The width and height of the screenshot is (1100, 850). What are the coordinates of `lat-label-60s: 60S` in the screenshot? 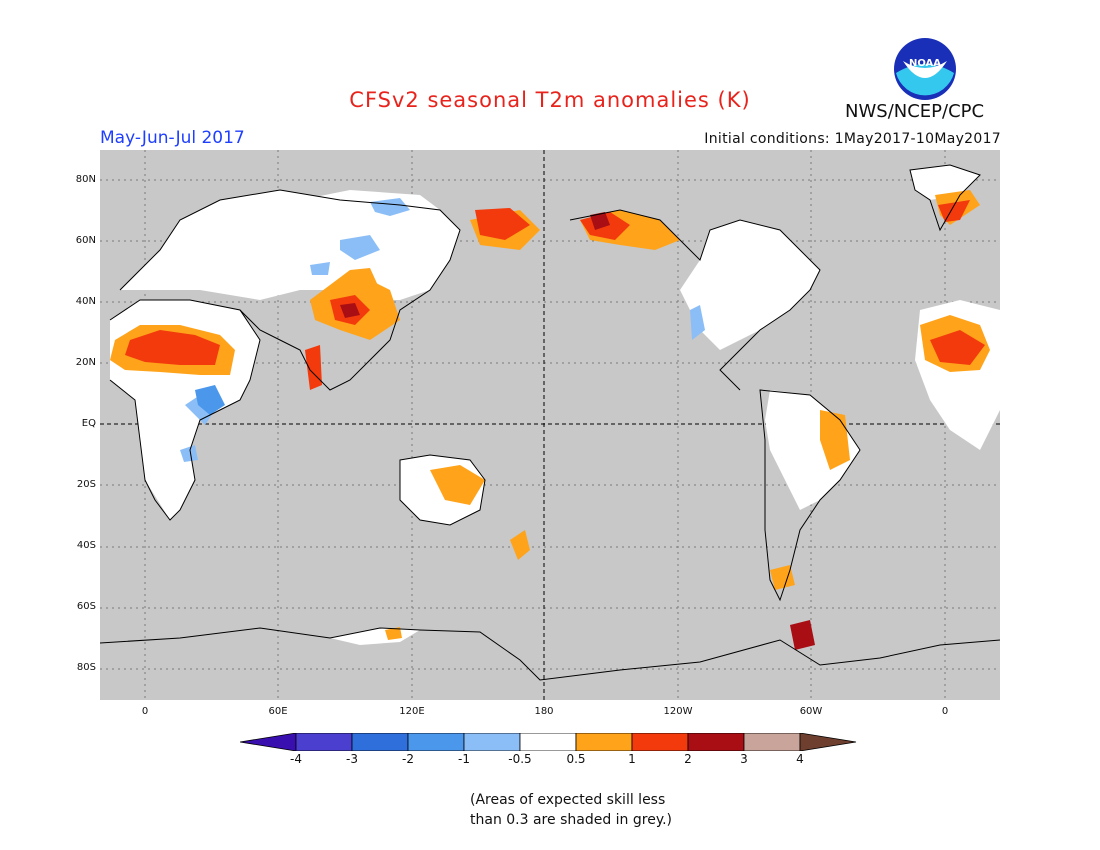 It's located at (86, 606).